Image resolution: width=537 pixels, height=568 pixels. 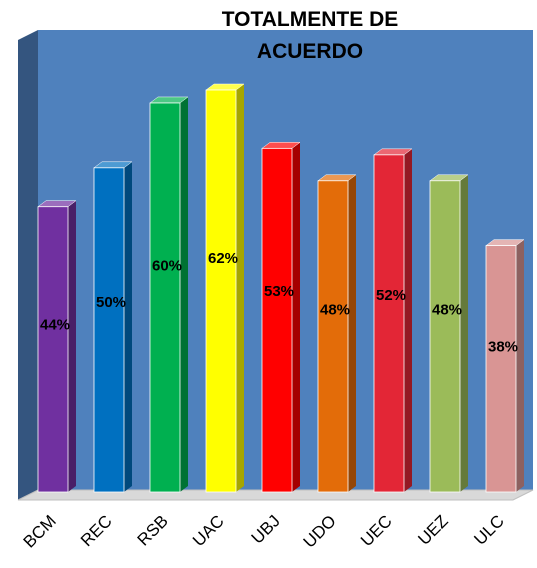 I want to click on x-tick-label: REC, so click(x=96, y=530).